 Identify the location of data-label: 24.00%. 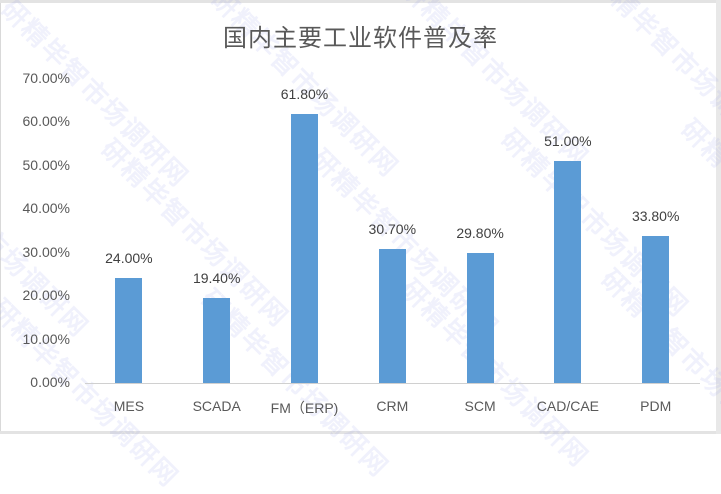
(129, 258).